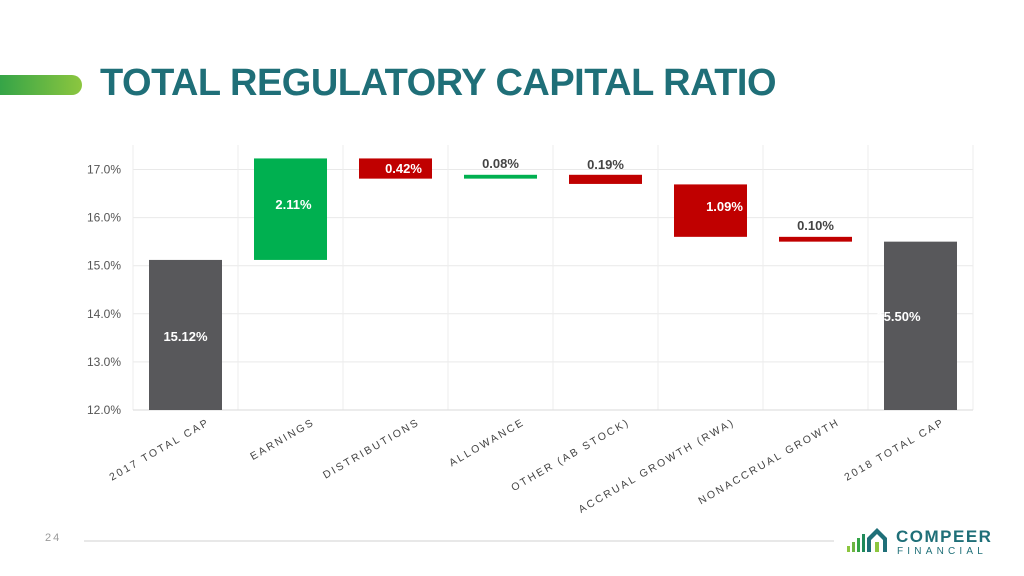 This screenshot has width=1024, height=576. I want to click on data-label: 0.08%, so click(500, 163).